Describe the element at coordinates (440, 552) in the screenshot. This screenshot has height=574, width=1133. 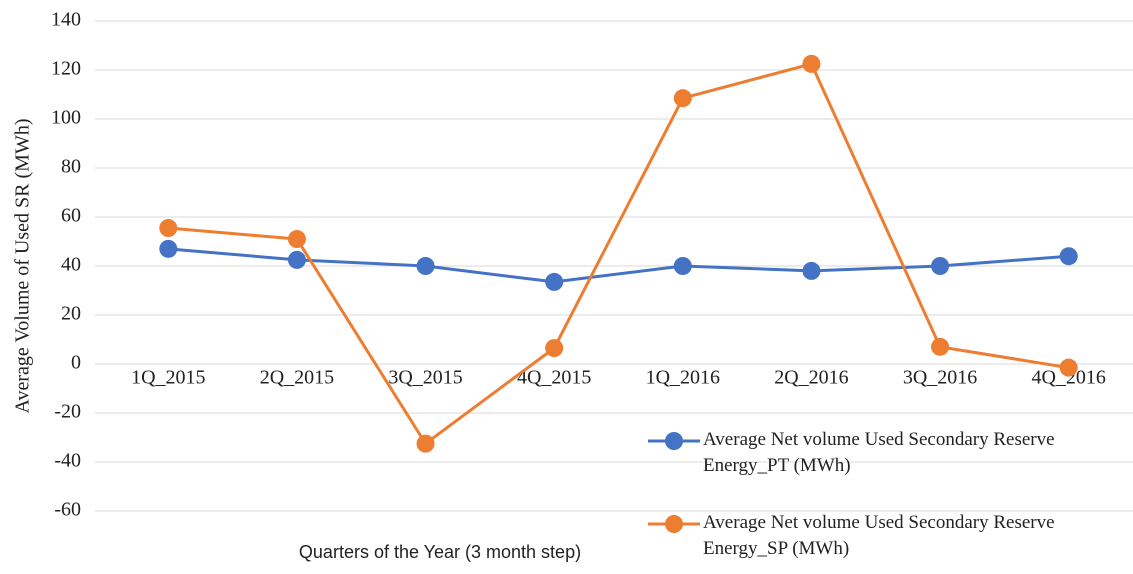
I see `x-axis-title: Quarters of the Year (3 month step)` at that location.